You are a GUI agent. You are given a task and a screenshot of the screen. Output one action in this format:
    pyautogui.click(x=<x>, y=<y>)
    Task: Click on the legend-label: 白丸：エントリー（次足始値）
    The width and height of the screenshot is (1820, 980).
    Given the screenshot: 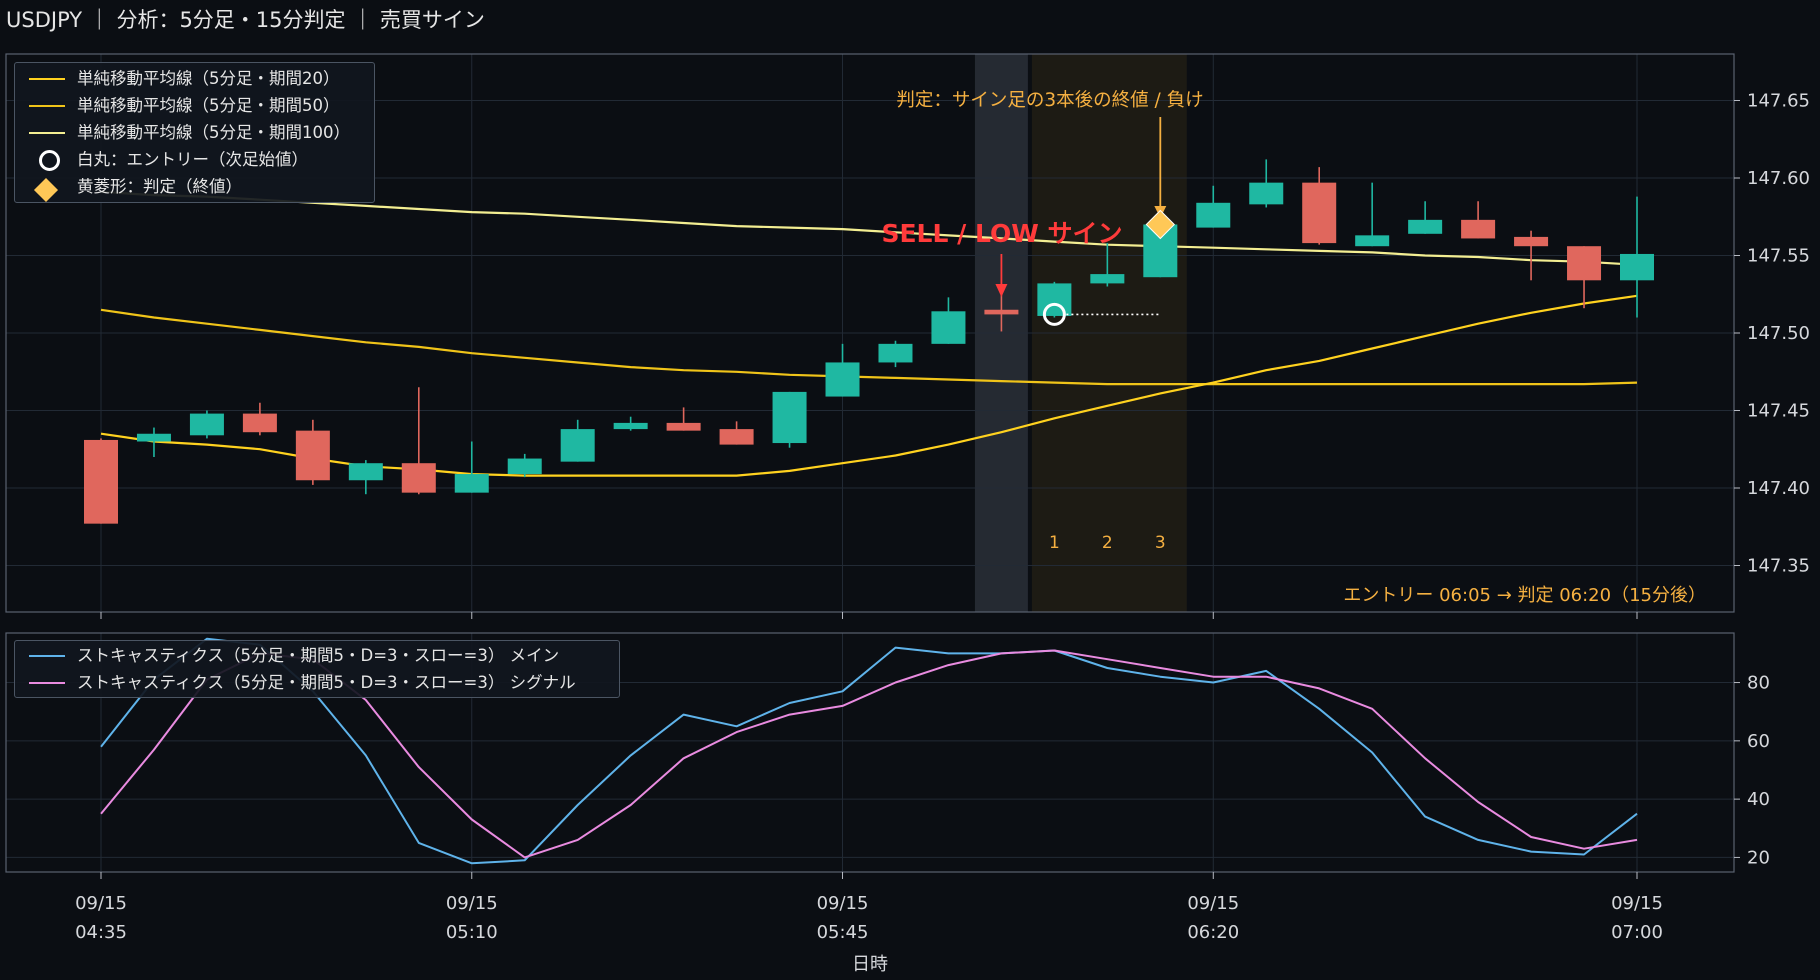 What is the action you would take?
    pyautogui.click(x=192, y=159)
    